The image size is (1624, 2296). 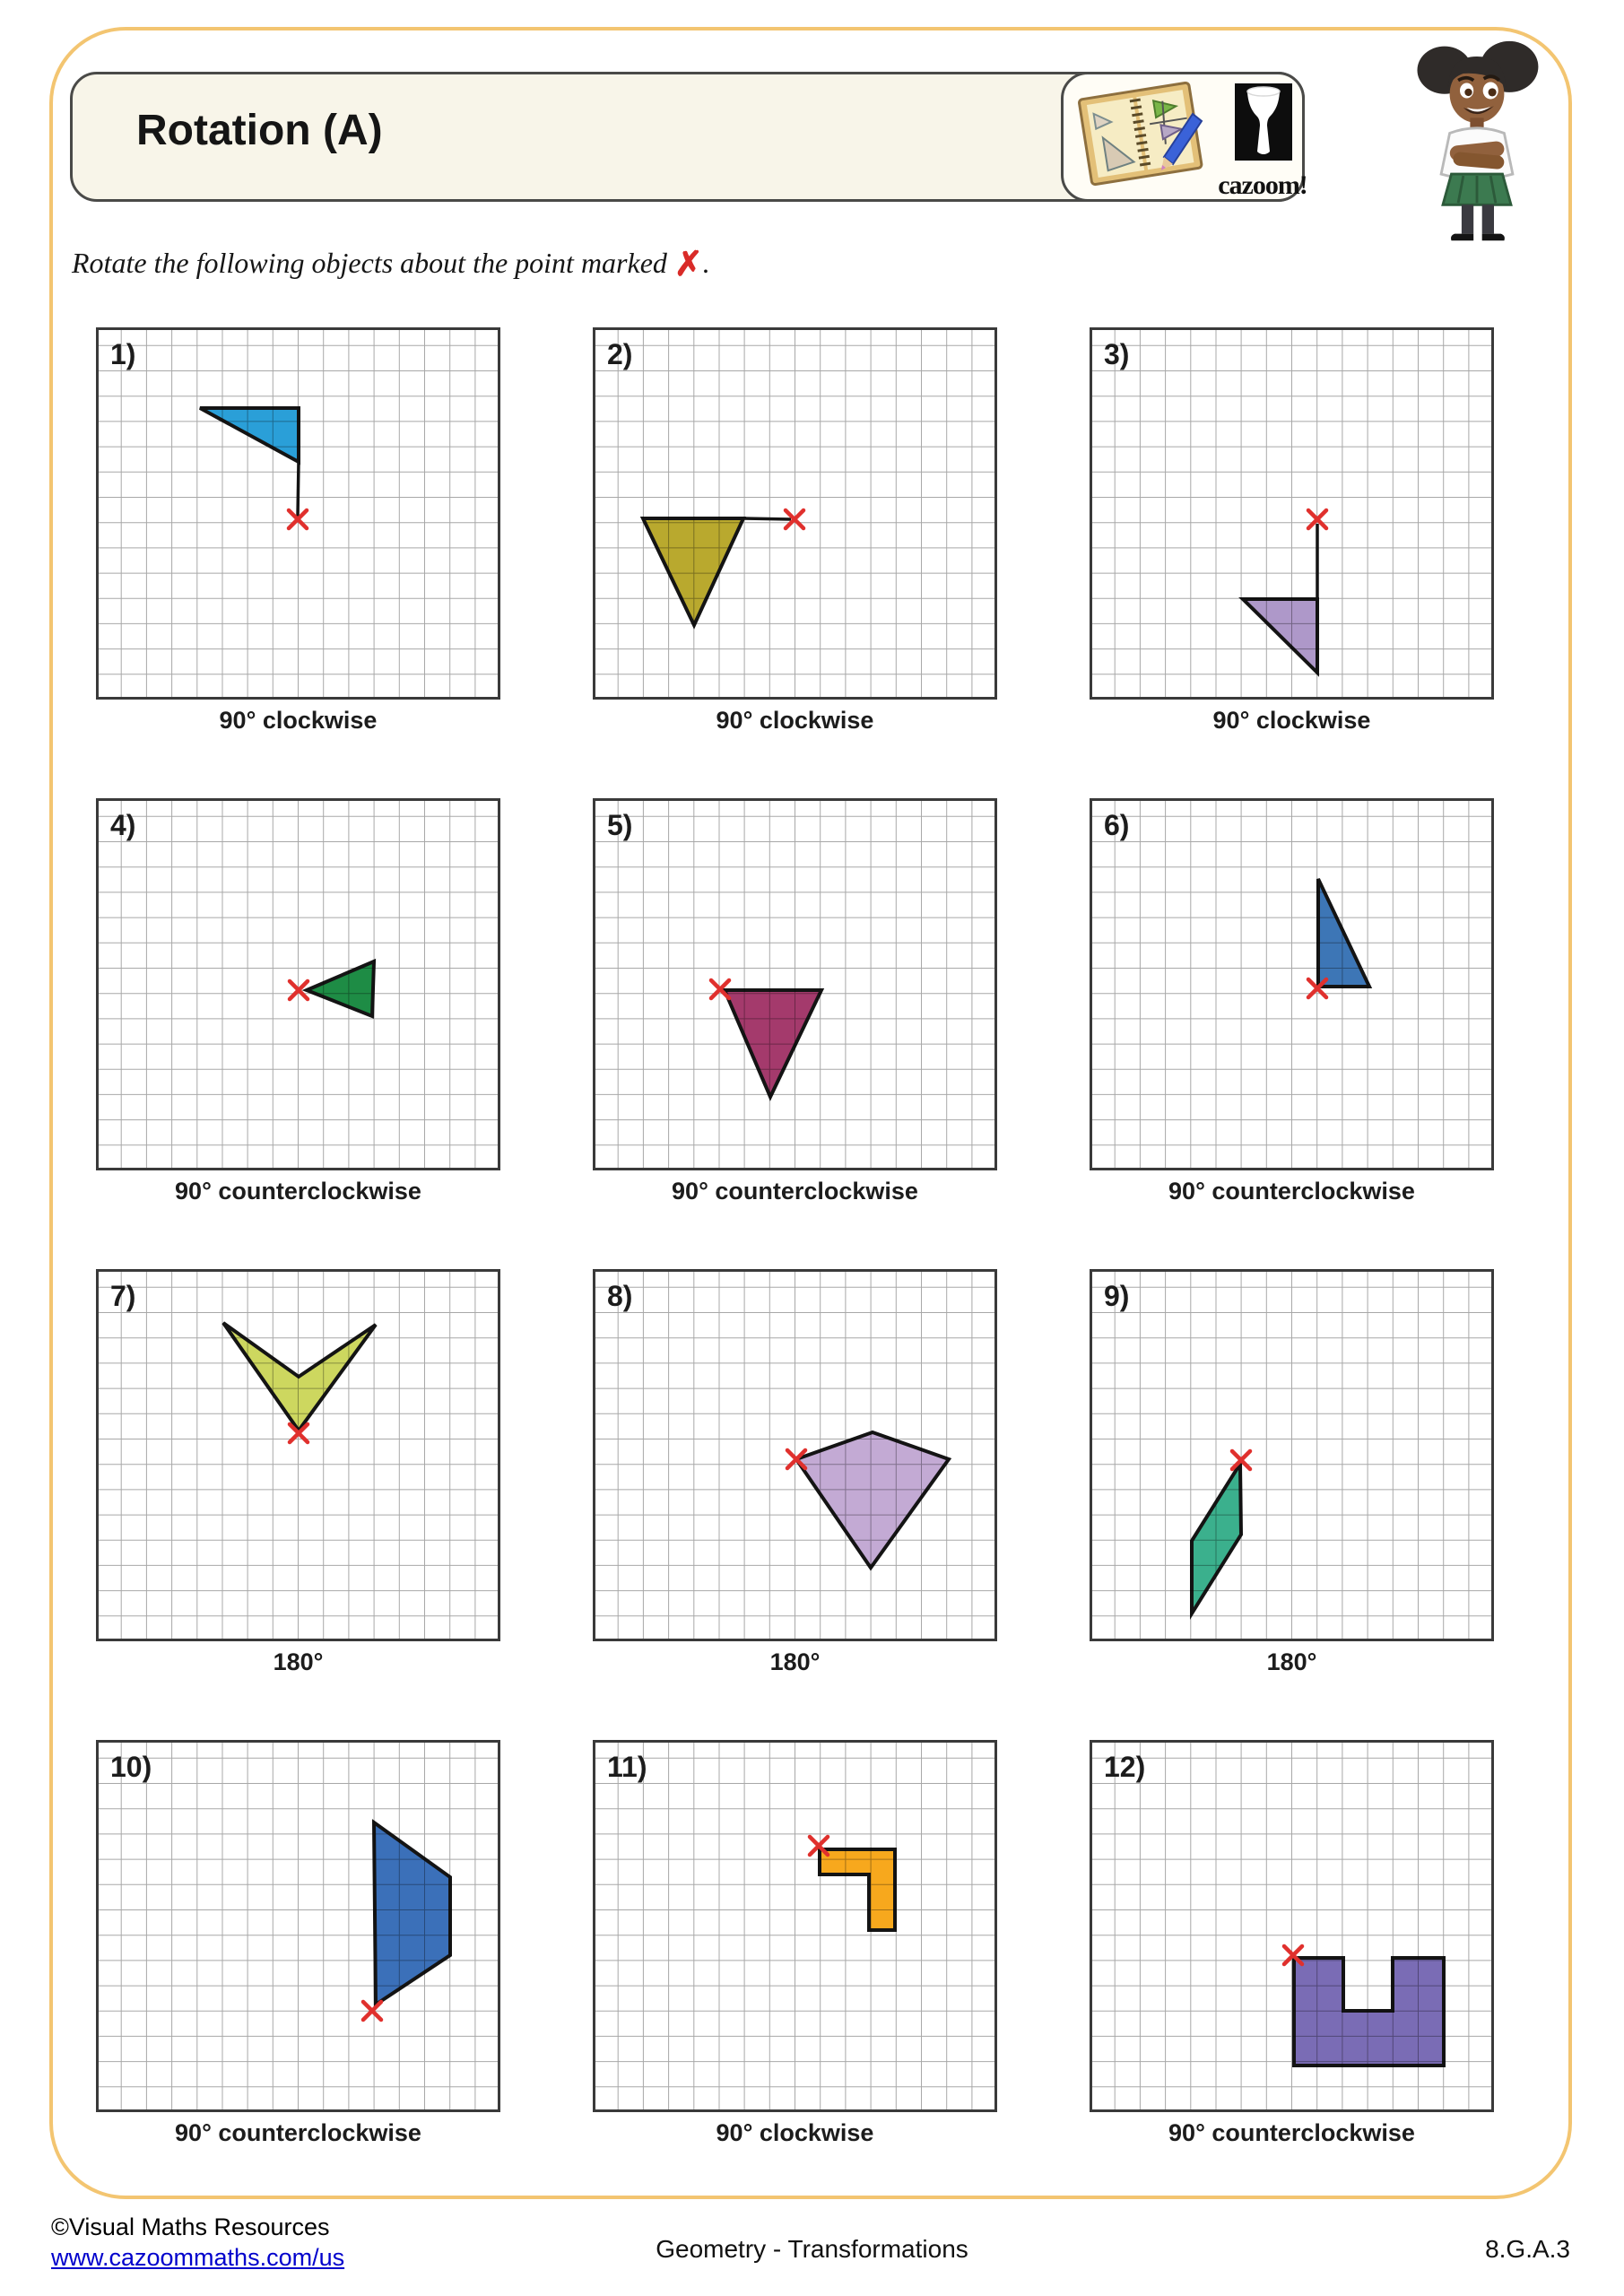 What do you see at coordinates (123, 825) in the screenshot?
I see `panel-number: 4)` at bounding box center [123, 825].